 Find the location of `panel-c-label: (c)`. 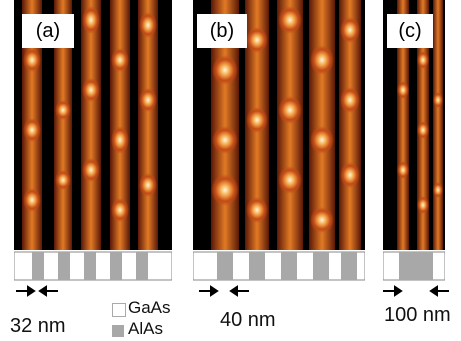

panel-c-label: (c) is located at coordinates (410, 31).